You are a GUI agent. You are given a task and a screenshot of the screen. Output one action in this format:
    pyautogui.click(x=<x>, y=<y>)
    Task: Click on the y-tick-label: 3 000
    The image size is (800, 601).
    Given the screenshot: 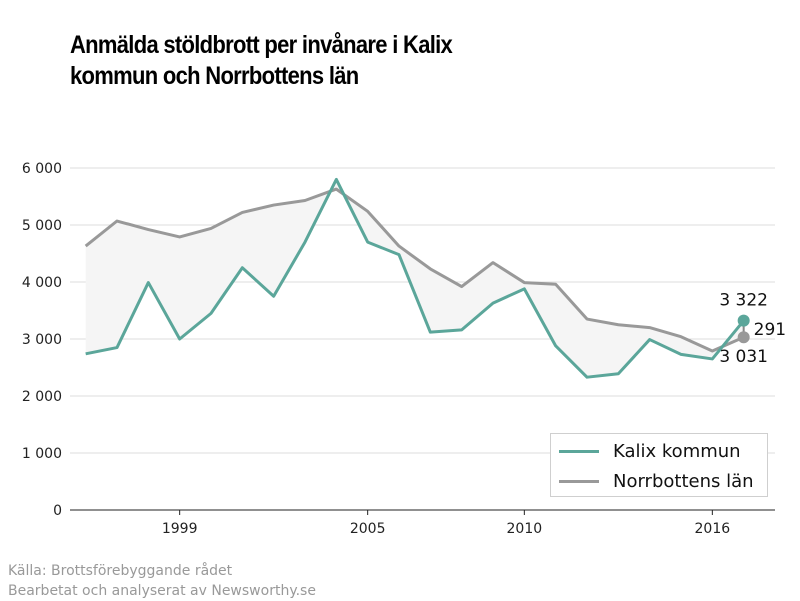 What is the action you would take?
    pyautogui.click(x=42, y=340)
    